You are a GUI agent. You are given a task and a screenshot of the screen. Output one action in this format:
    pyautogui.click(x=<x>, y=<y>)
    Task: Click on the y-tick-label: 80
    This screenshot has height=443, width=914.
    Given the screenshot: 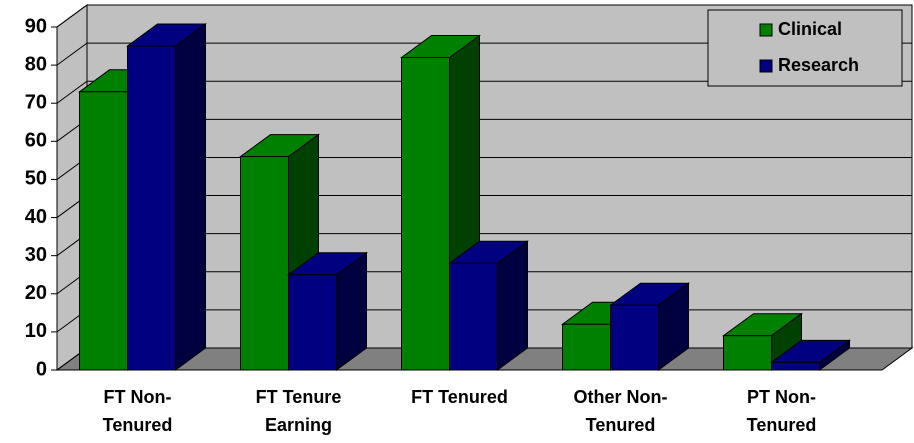 What is the action you would take?
    pyautogui.click(x=36, y=64)
    